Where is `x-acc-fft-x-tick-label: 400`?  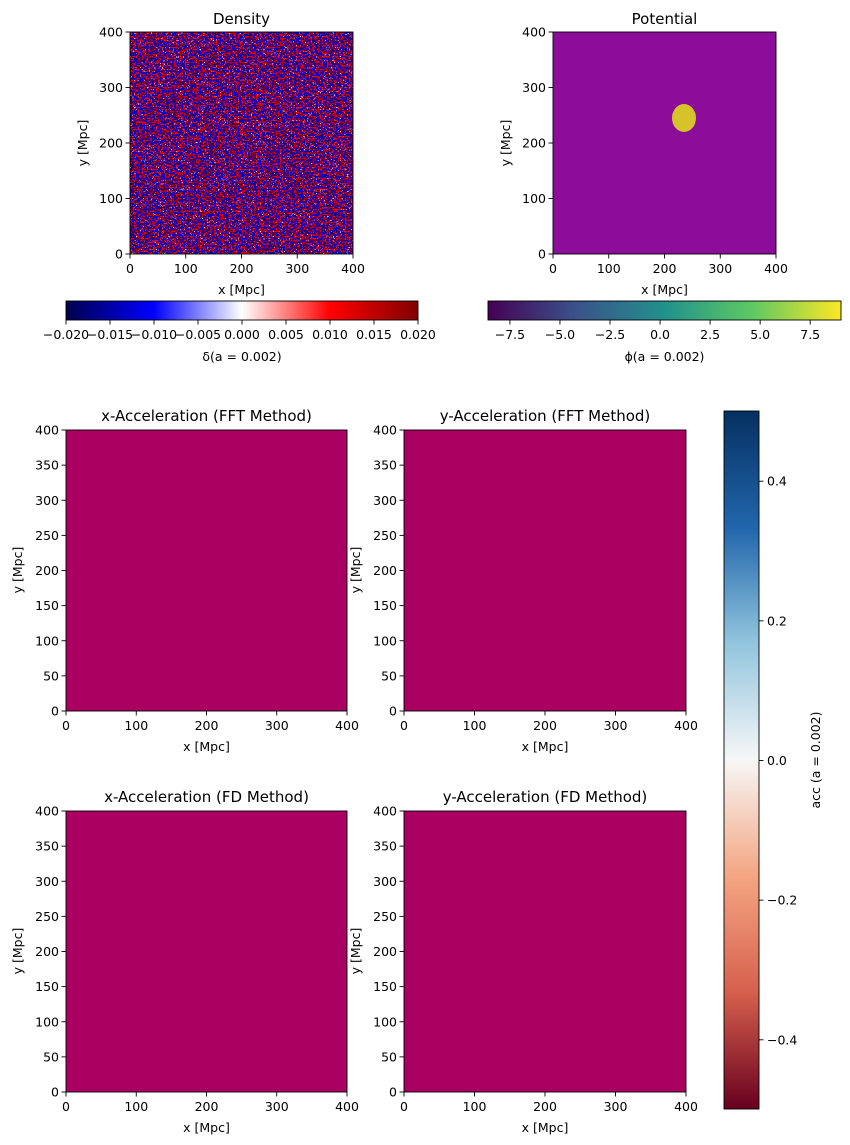 x-acc-fft-x-tick-label: 400 is located at coordinates (347, 725).